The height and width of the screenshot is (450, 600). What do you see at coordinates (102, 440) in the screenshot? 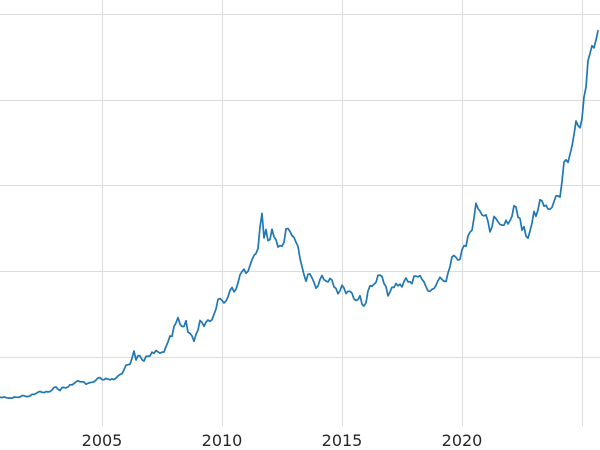
I see `x-axis-tick-label: 2005` at bounding box center [102, 440].